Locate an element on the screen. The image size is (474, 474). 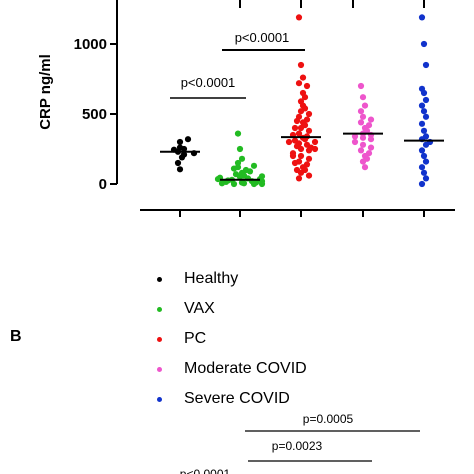
legend-label: PC is located at coordinates (195, 338).